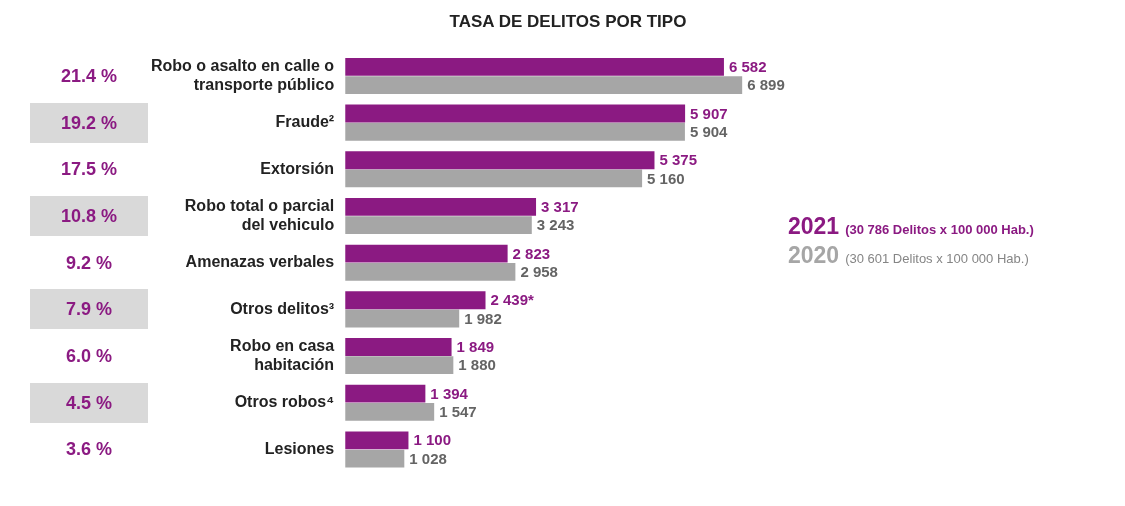 The height and width of the screenshot is (506, 1125). What do you see at coordinates (282, 355) in the screenshot?
I see `y-tick-label: Robo en casa habitación` at bounding box center [282, 355].